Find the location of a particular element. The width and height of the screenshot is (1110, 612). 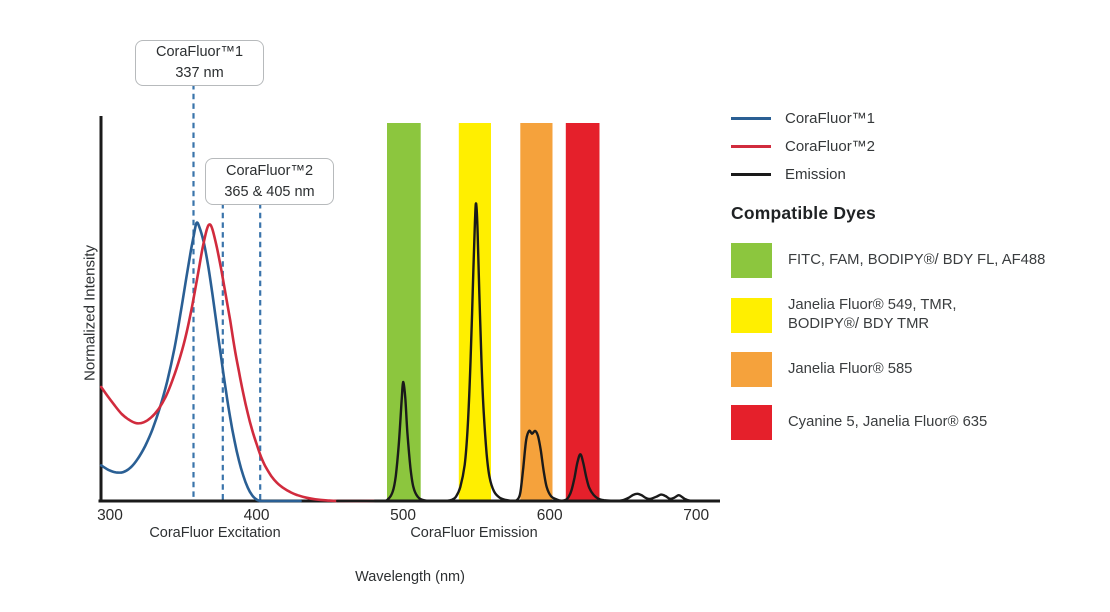

legend-item-2: CoraFluor™2 is located at coordinates (919, 146).